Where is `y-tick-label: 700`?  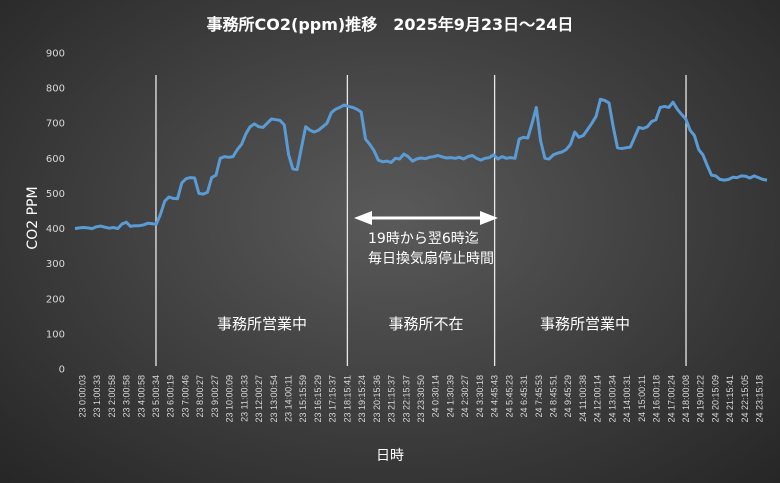 y-tick-label: 700 is located at coordinates (55, 124).